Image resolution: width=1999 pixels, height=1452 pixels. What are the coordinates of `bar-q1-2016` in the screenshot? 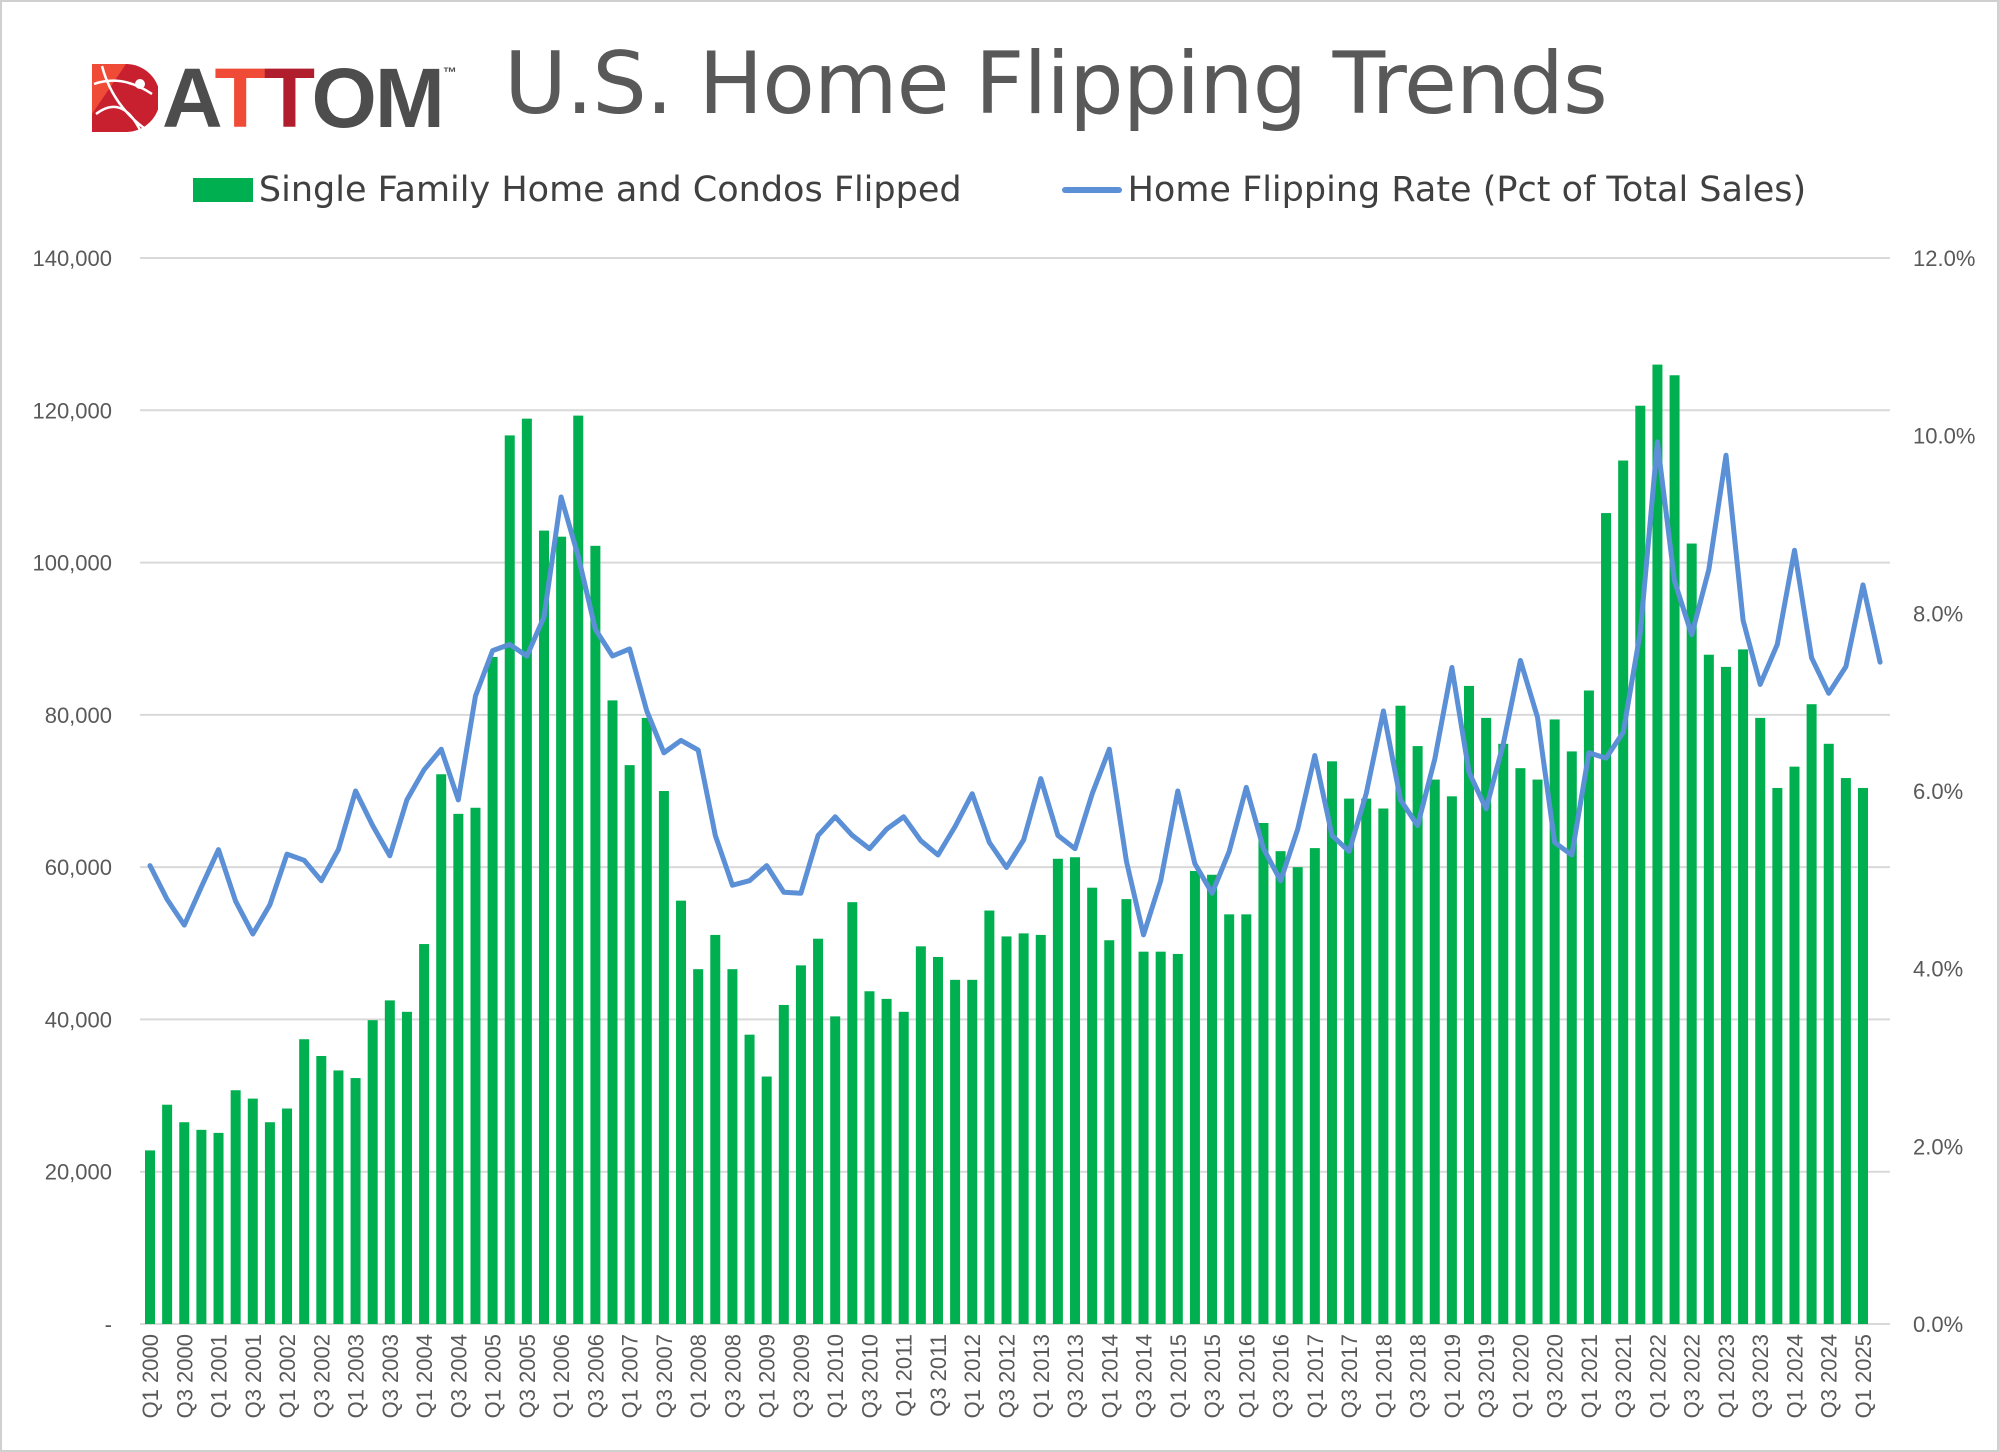 It's located at (1246, 1119).